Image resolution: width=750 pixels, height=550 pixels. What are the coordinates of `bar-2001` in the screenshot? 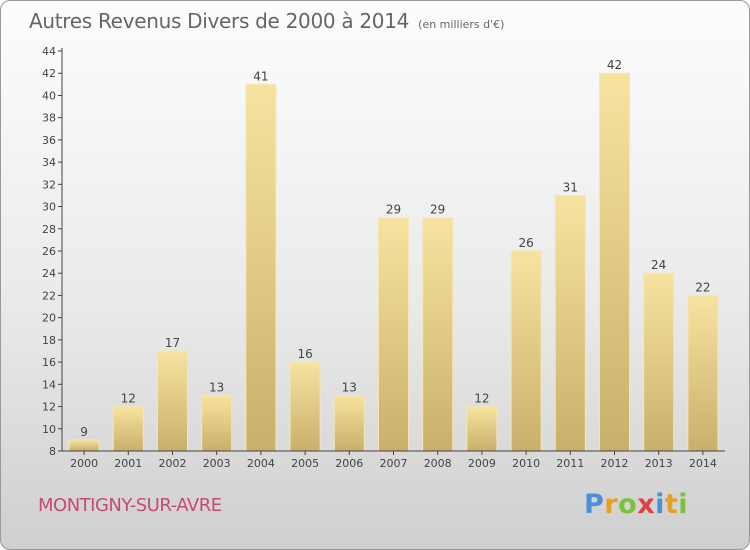 It's located at (128, 429).